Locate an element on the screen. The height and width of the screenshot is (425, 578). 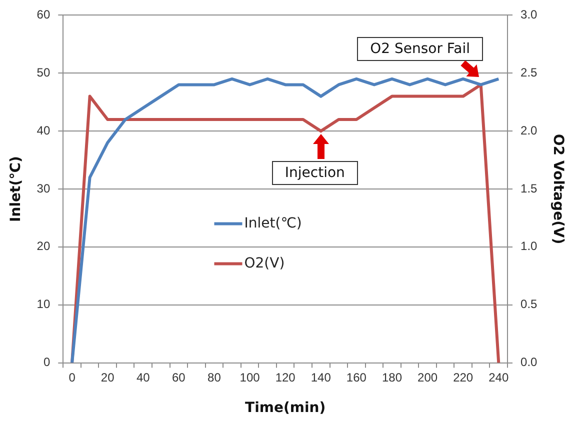
y-tick-label: 40 is located at coordinates (43, 130).